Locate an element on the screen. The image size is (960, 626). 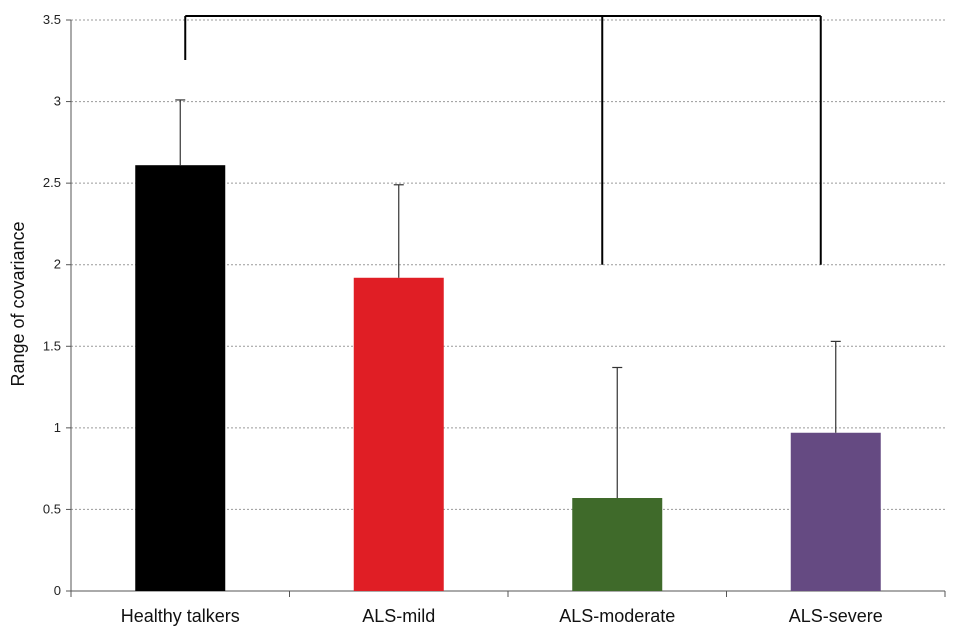
x-tick-label: ALS-moderate is located at coordinates (617, 616).